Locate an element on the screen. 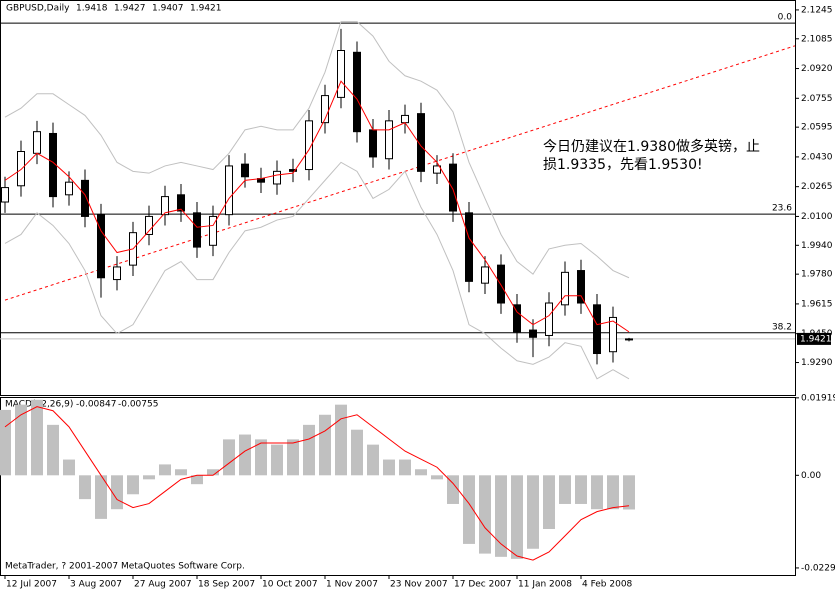  x-tick-label: 1 Nov 2007 is located at coordinates (352, 585).